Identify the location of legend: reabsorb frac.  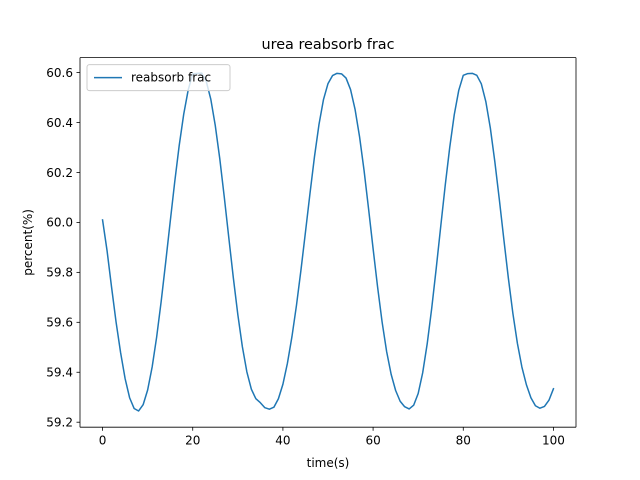
(158, 78).